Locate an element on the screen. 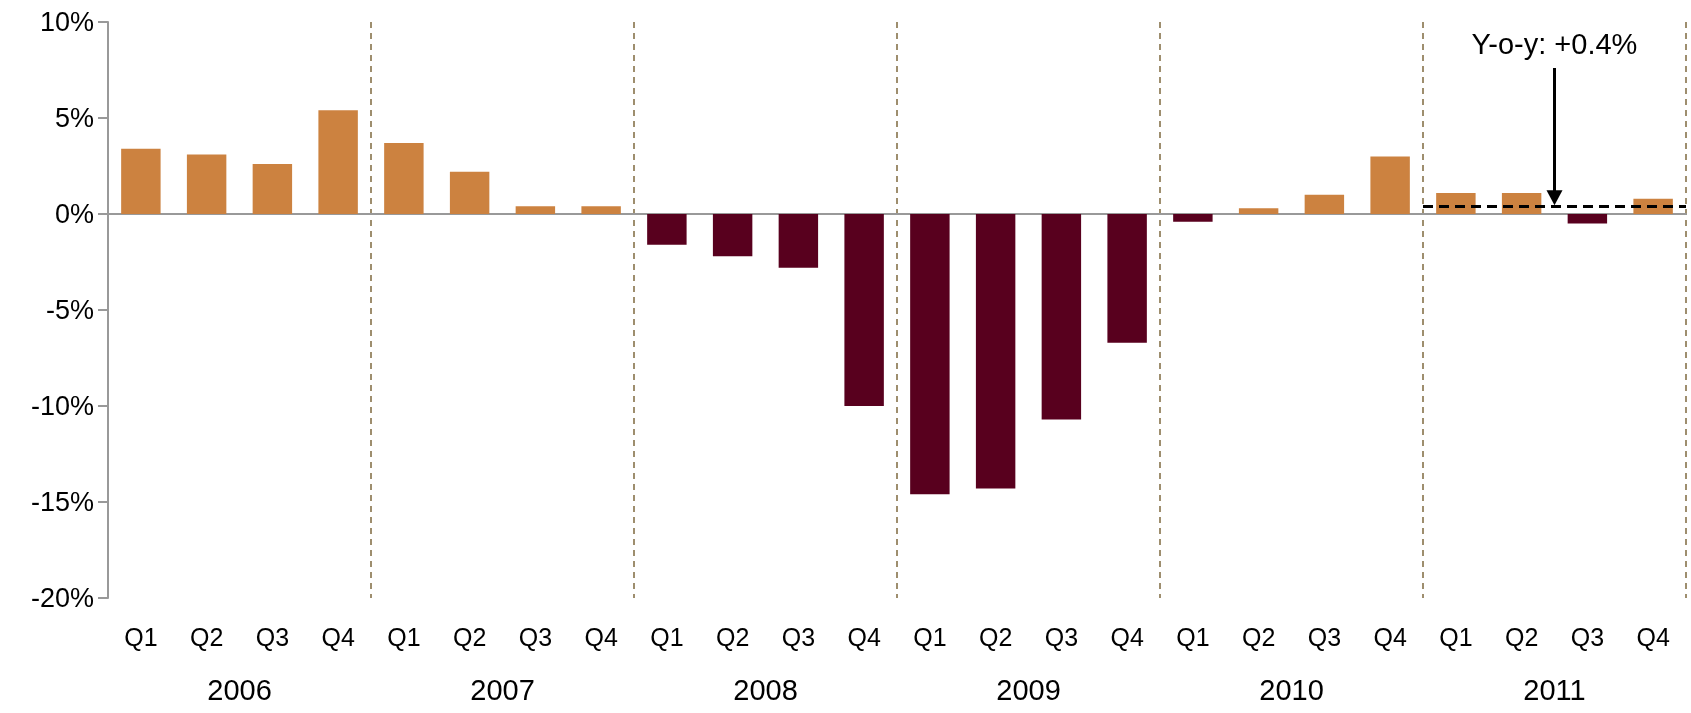 This screenshot has height=713, width=1691. y-tick-label: 10% is located at coordinates (66, 22).